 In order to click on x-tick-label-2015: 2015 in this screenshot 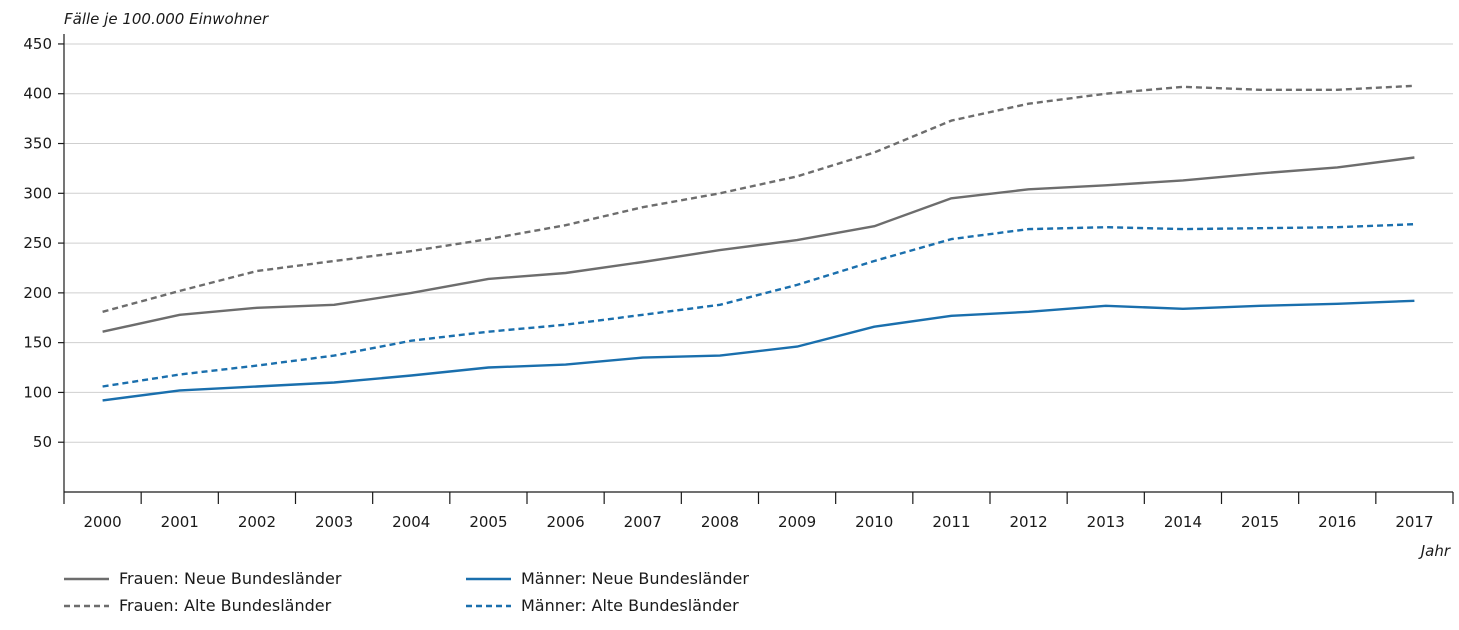, I will do `click(1260, 522)`.